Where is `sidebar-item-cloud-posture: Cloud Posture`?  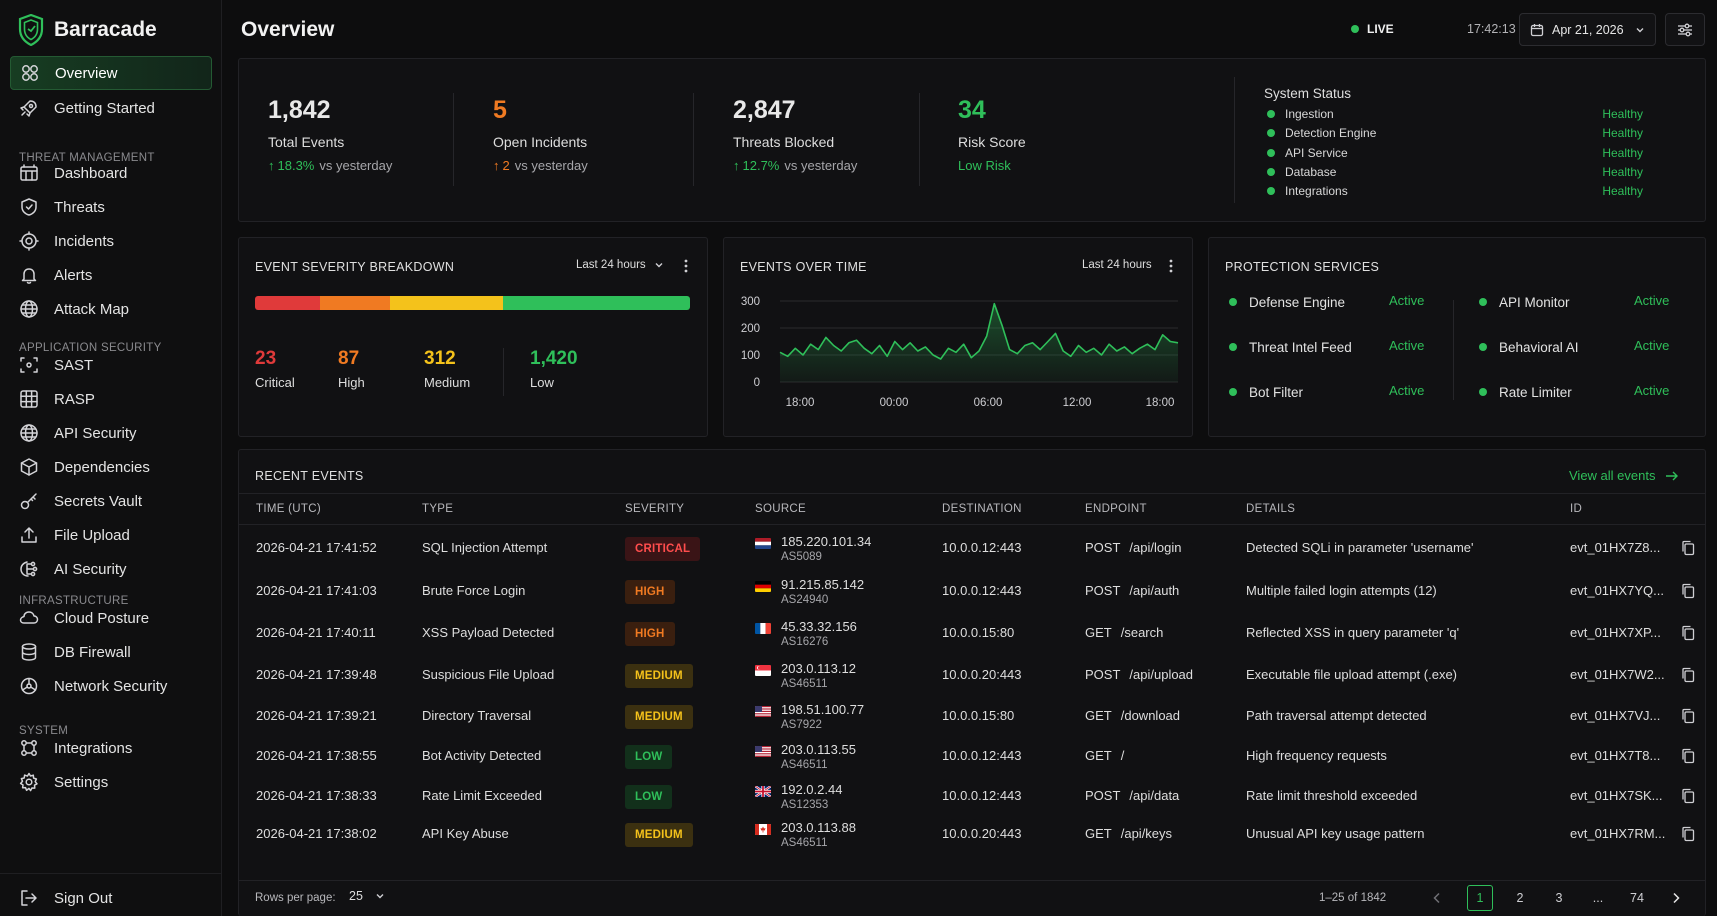
sidebar-item-cloud-posture: Cloud Posture is located at coordinates (111, 618).